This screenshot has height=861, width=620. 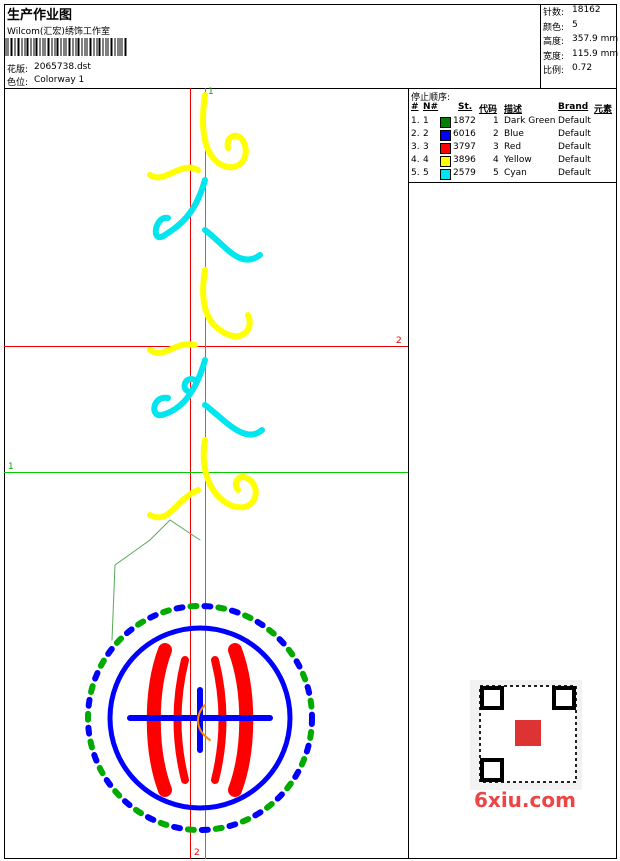 I want to click on design-label: 花版:, so click(x=18, y=70).